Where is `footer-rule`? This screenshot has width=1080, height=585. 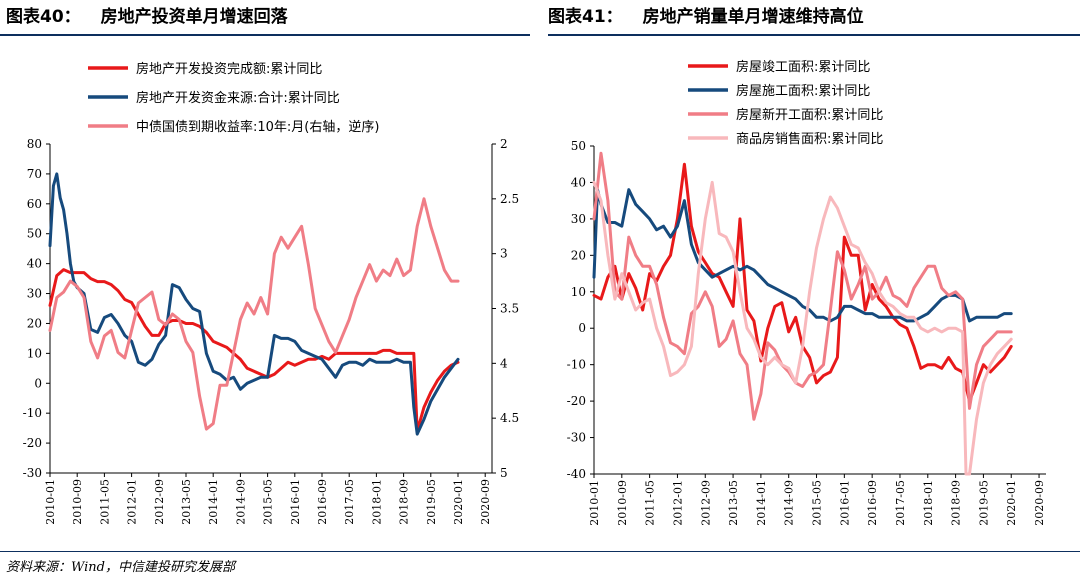
footer-rule is located at coordinates (540, 551).